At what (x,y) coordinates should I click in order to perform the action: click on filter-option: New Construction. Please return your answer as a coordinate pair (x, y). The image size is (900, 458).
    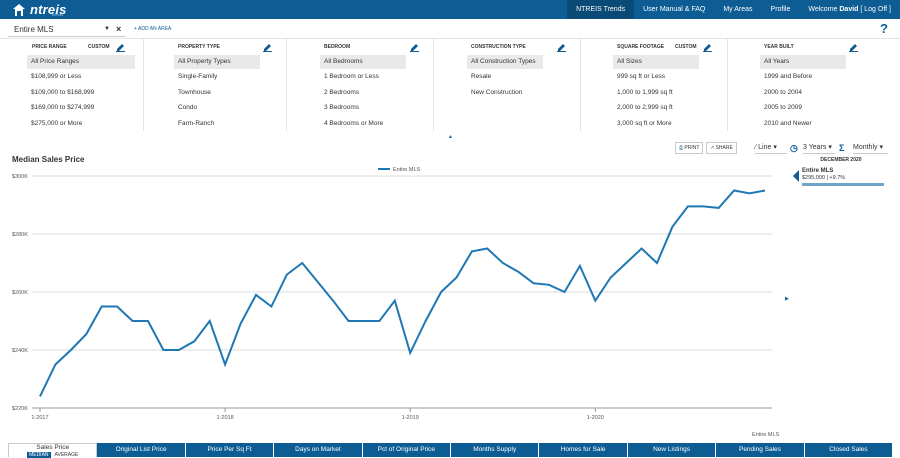
    Looking at the image, I should click on (497, 92).